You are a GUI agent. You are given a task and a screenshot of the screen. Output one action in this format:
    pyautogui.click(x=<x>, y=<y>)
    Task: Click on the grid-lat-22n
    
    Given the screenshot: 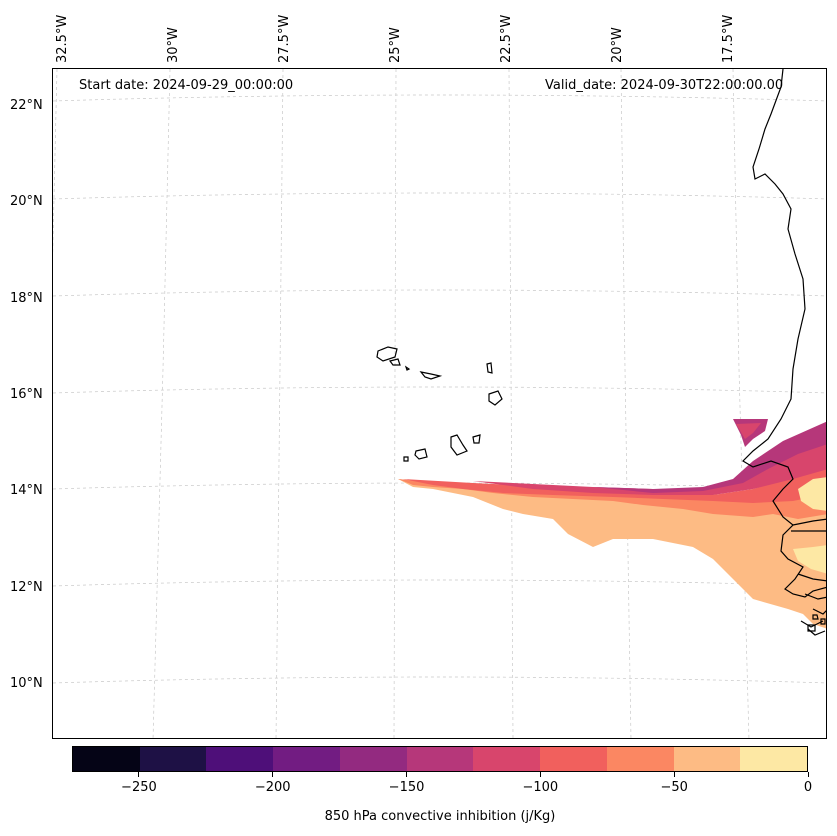 What is the action you would take?
    pyautogui.click(x=439, y=98)
    